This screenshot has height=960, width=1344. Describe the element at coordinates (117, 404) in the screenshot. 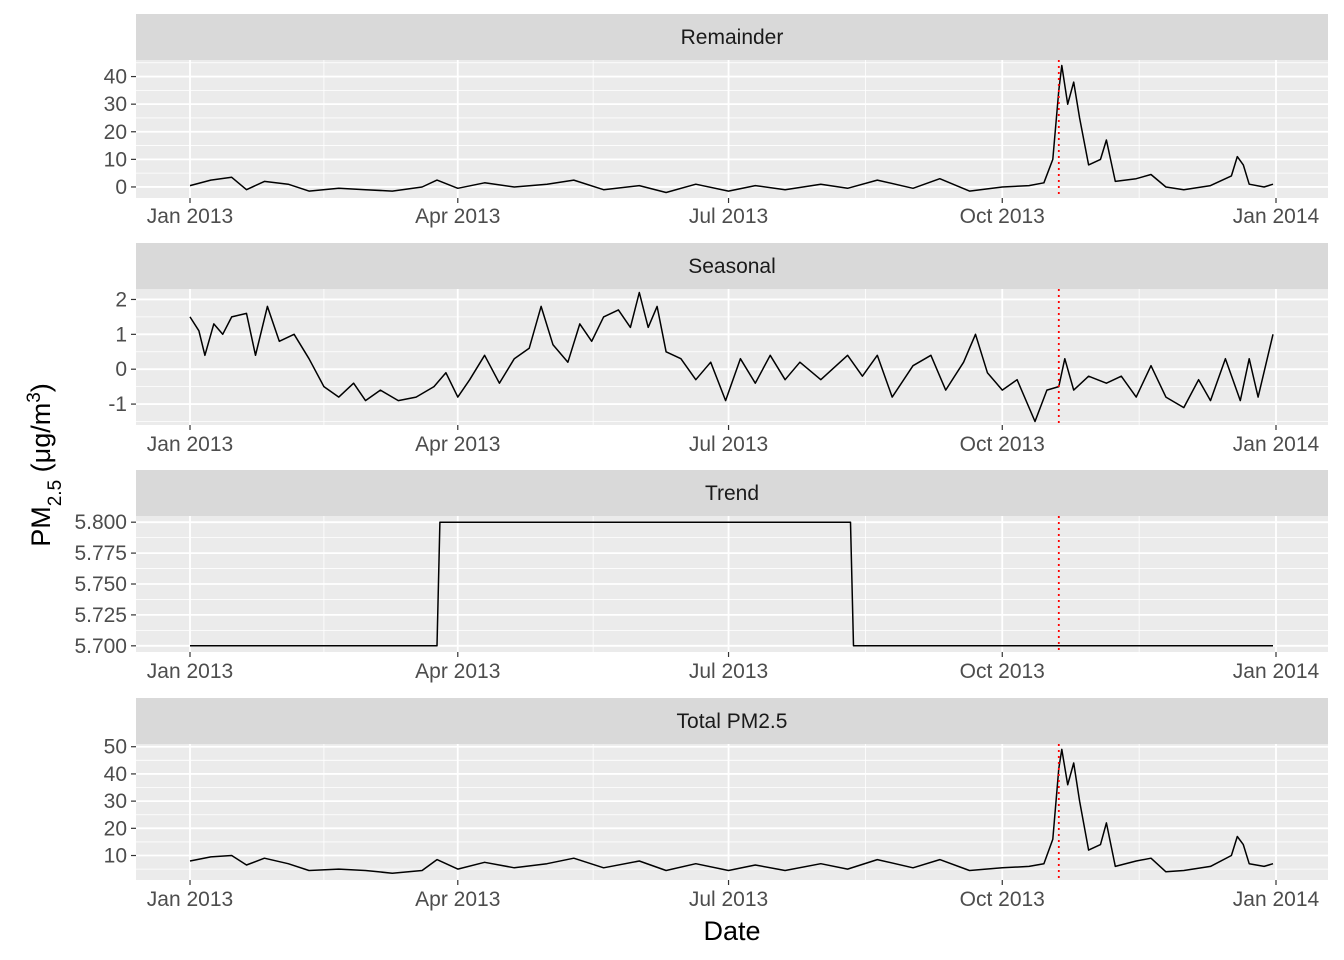

I see `tick-label-y: -1` at that location.